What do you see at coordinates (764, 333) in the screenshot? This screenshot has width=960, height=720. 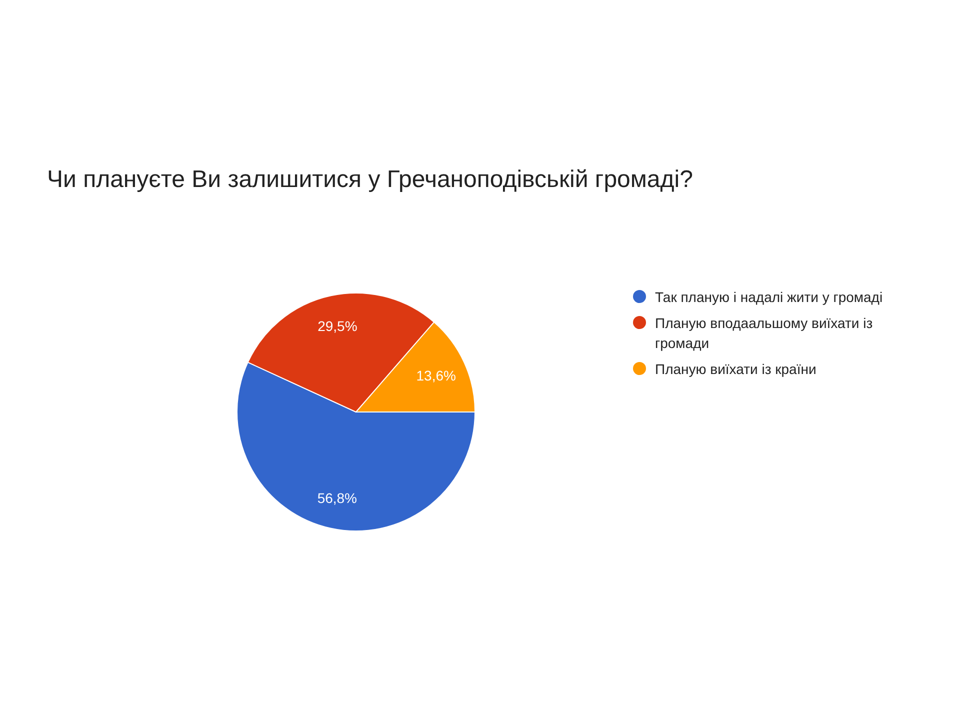 I see `legend-label: Планую вподаальшому виїхати із громади` at bounding box center [764, 333].